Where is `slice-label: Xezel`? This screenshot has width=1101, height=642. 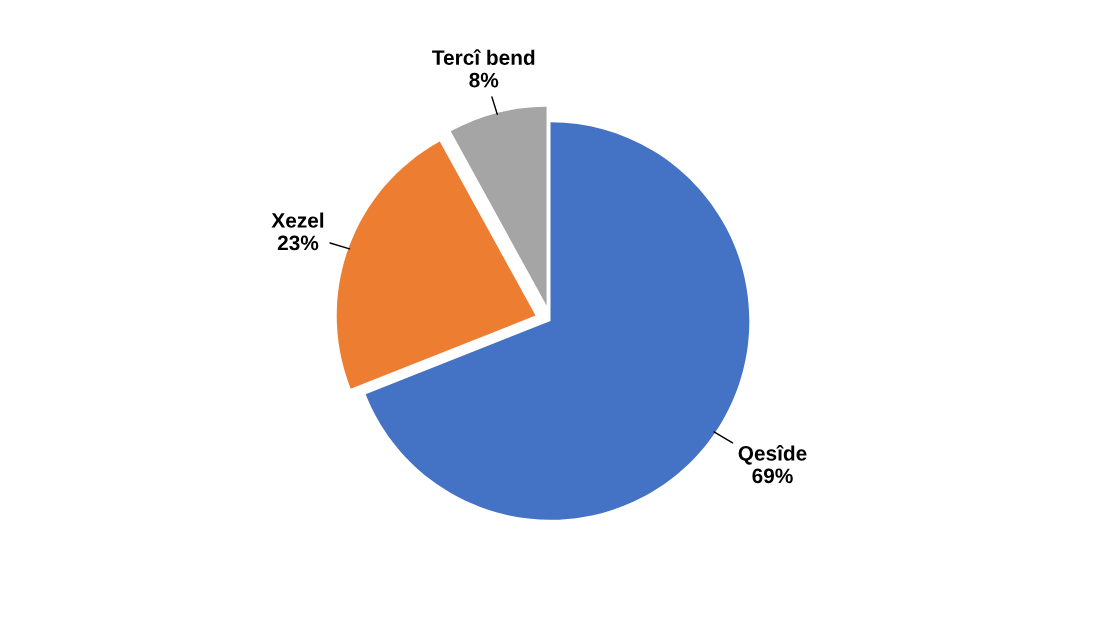 slice-label: Xezel is located at coordinates (297, 220).